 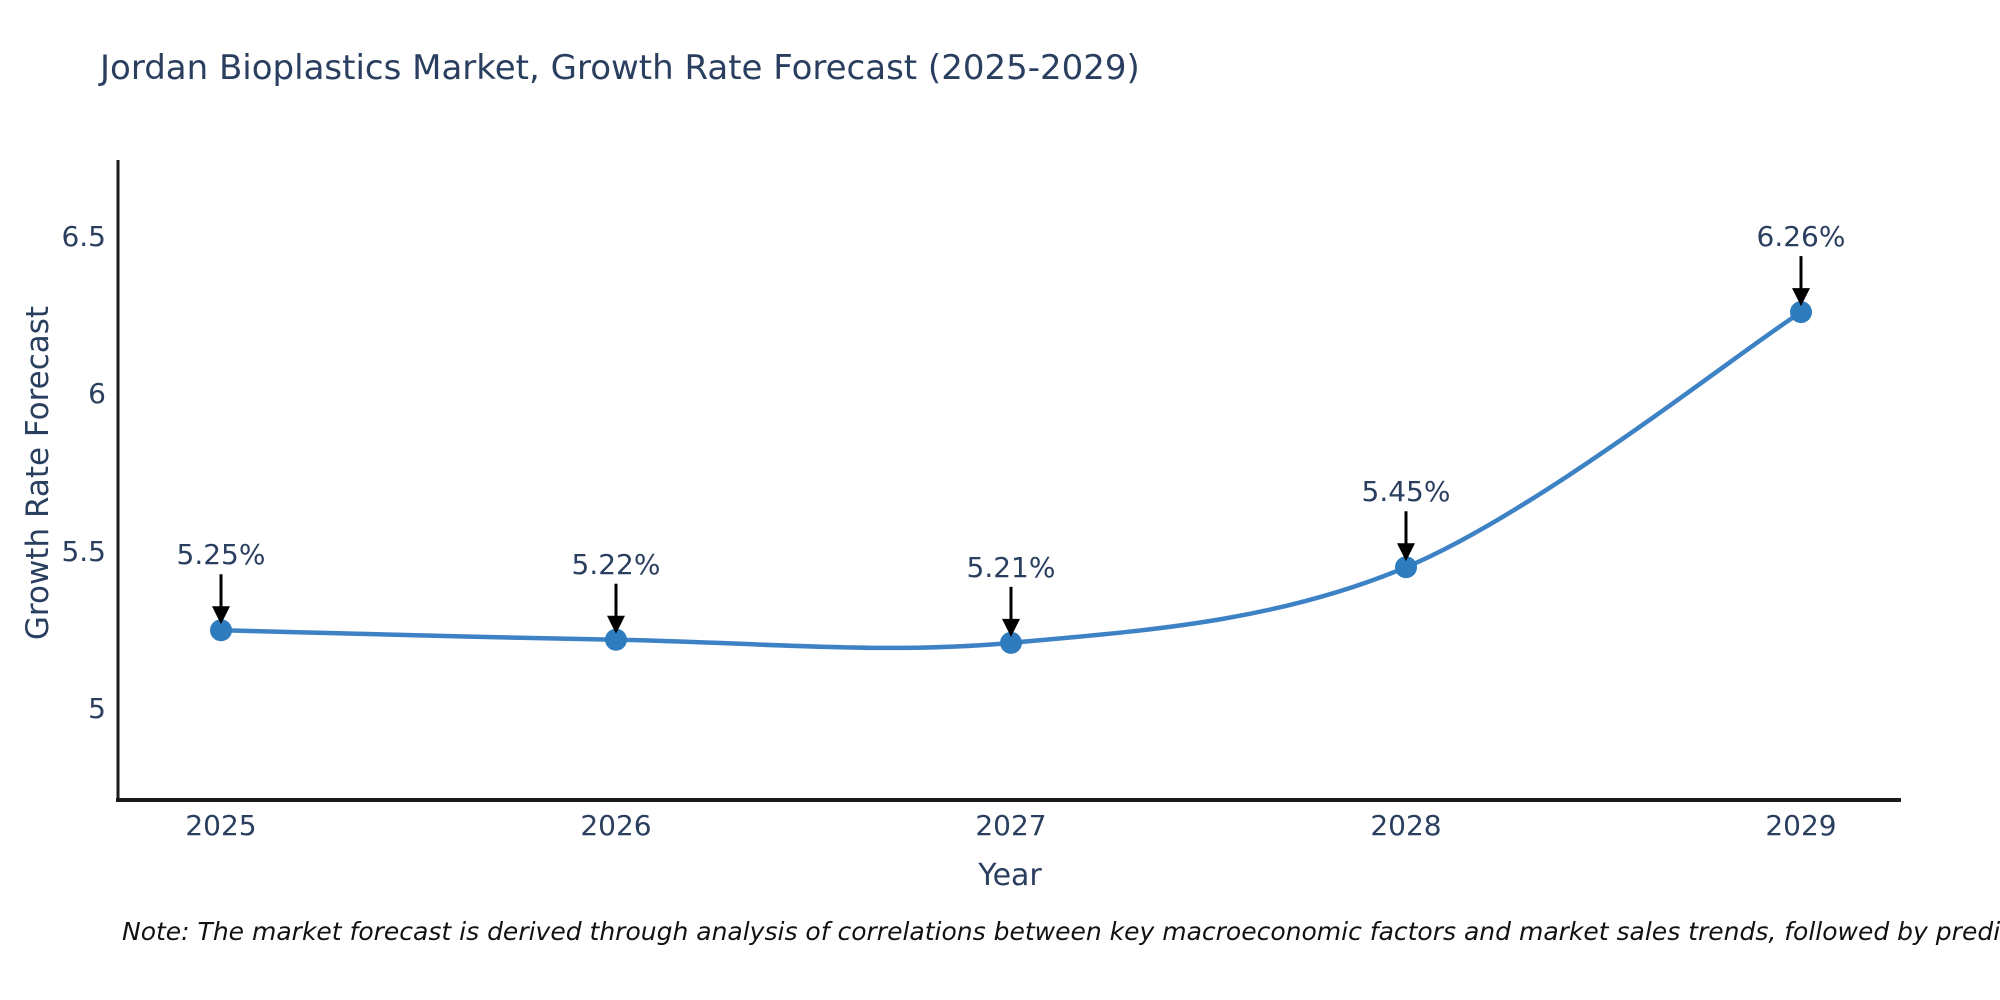 What do you see at coordinates (1011, 642) in the screenshot?
I see `data-point-2027` at bounding box center [1011, 642].